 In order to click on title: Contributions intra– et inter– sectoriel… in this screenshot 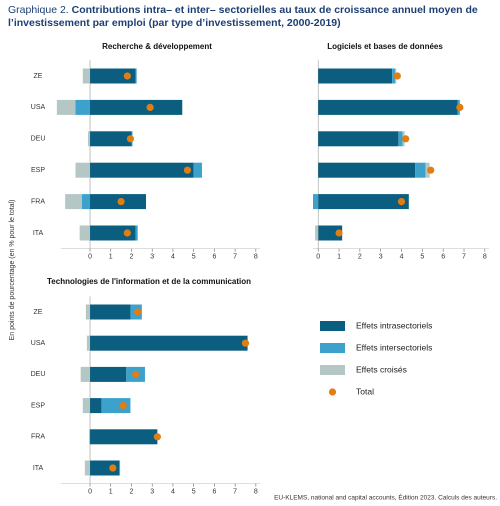, I will do `click(243, 16)`.